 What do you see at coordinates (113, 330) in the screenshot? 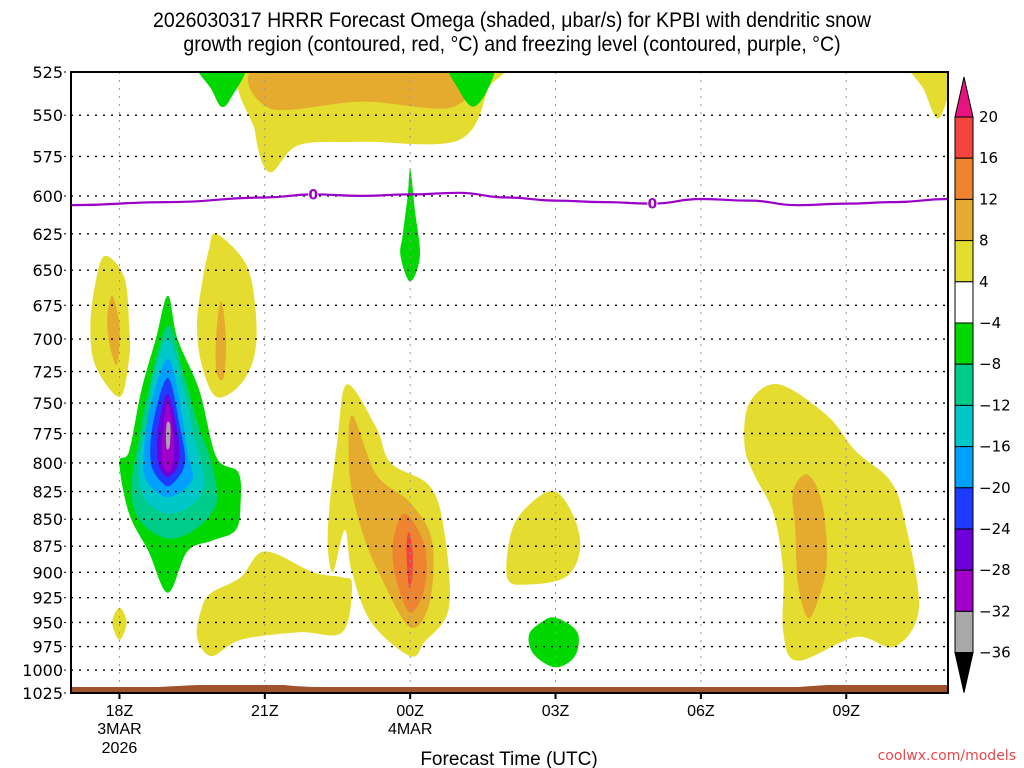
I see `omega-contour-8-left` at bounding box center [113, 330].